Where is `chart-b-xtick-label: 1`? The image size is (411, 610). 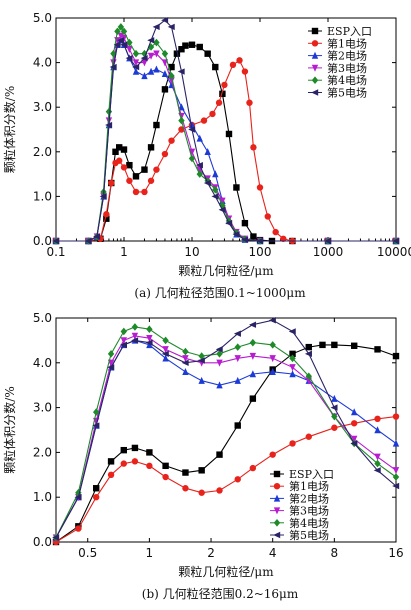
chart-b-xtick-label: 1 is located at coordinates (150, 553).